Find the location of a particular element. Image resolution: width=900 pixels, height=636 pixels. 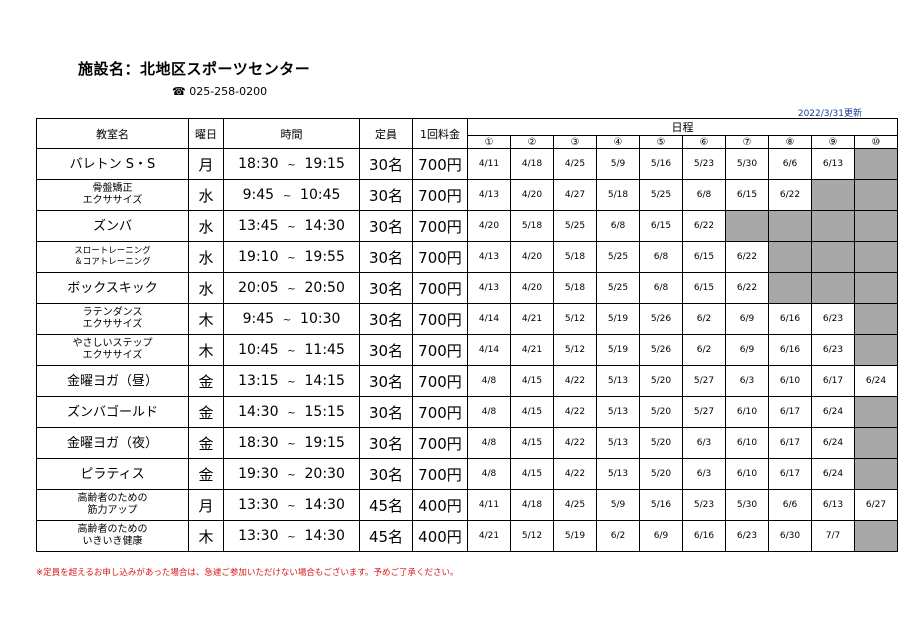

class-name-line: 金曜ヨガ（夜） is located at coordinates (112, 443).